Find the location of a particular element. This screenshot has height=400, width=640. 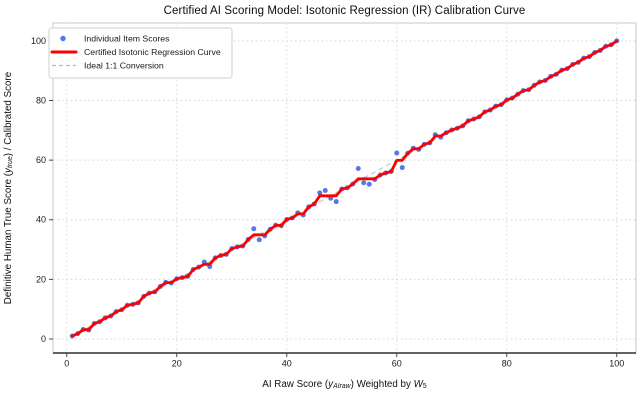

y-tick-label: 20 is located at coordinates (41, 279).